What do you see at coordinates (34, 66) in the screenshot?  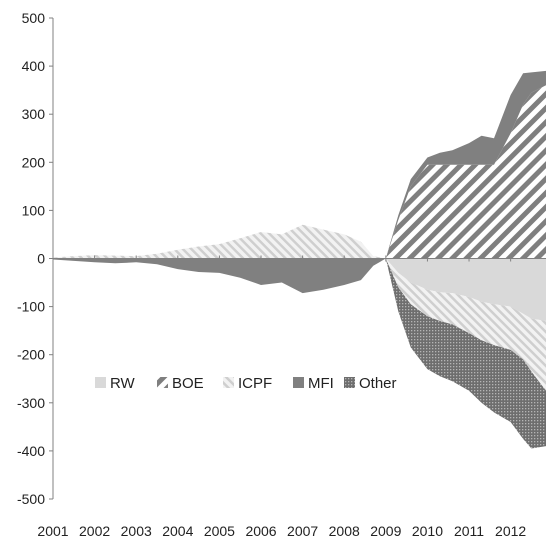 I see `y-tick-label: 400` at bounding box center [34, 66].